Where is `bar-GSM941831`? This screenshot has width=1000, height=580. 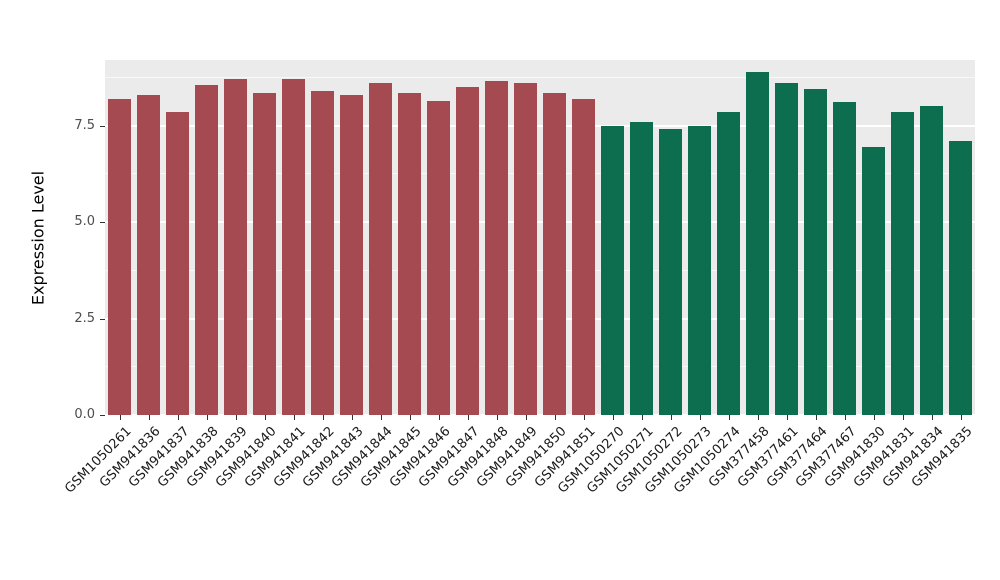
bar-GSM941831 is located at coordinates (902, 263).